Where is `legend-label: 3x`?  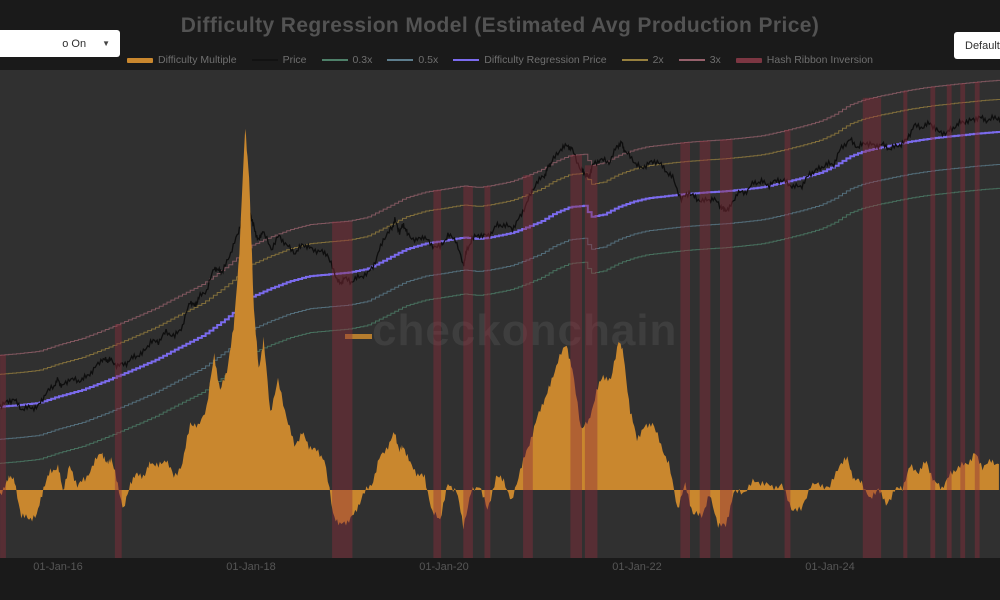
legend-label: 3x is located at coordinates (715, 60).